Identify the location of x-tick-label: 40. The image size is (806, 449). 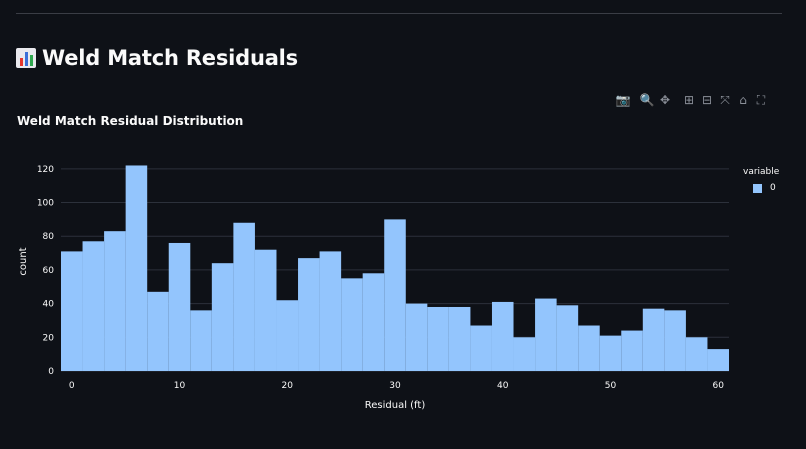
(503, 386).